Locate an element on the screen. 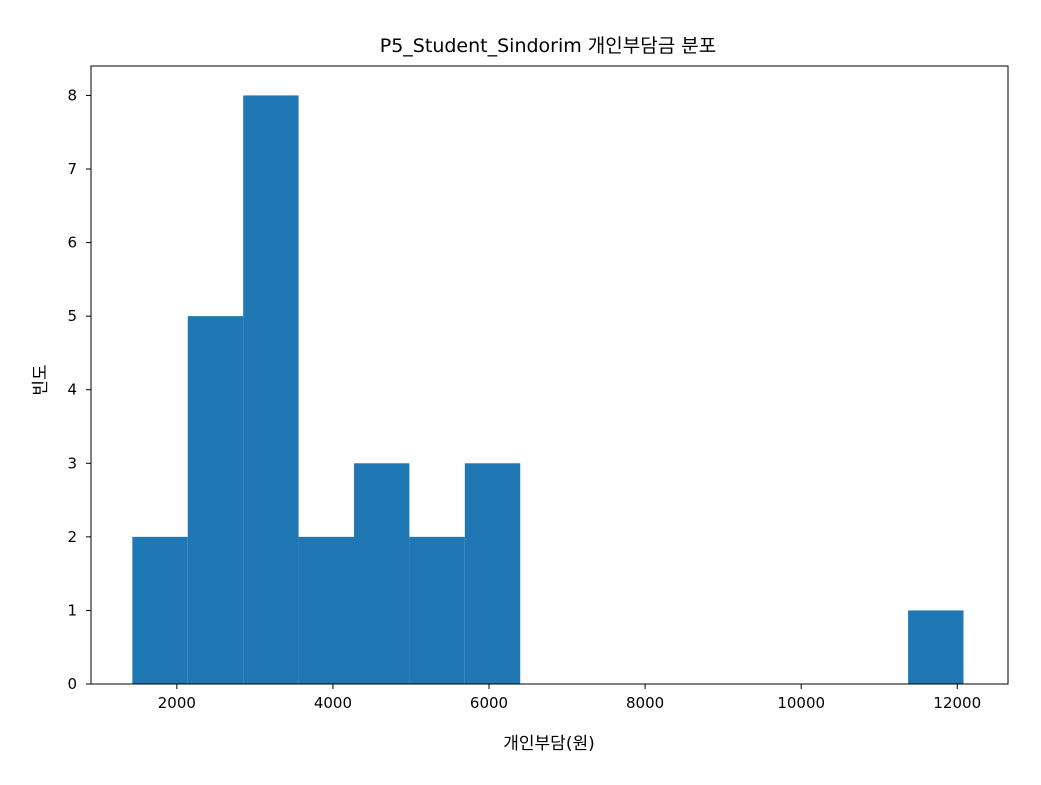 This screenshot has height=785, width=1041. y-tick-label-0: 0 is located at coordinates (72, 684).